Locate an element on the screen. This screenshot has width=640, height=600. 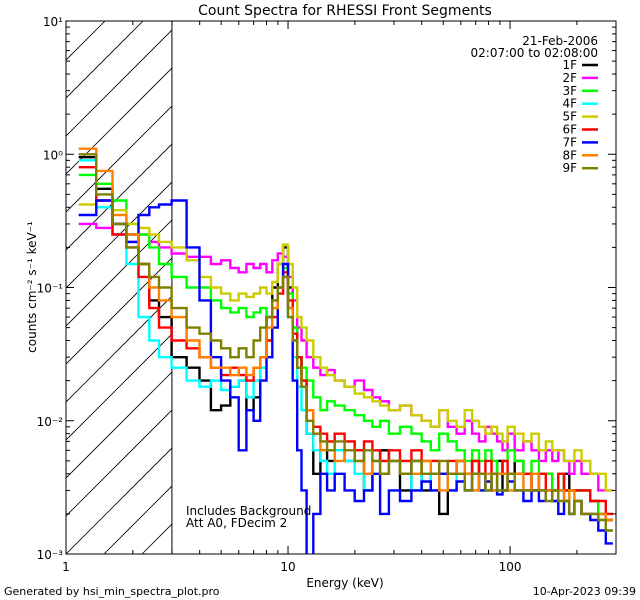
y-tick-label: 10⁰ is located at coordinates (53, 155).